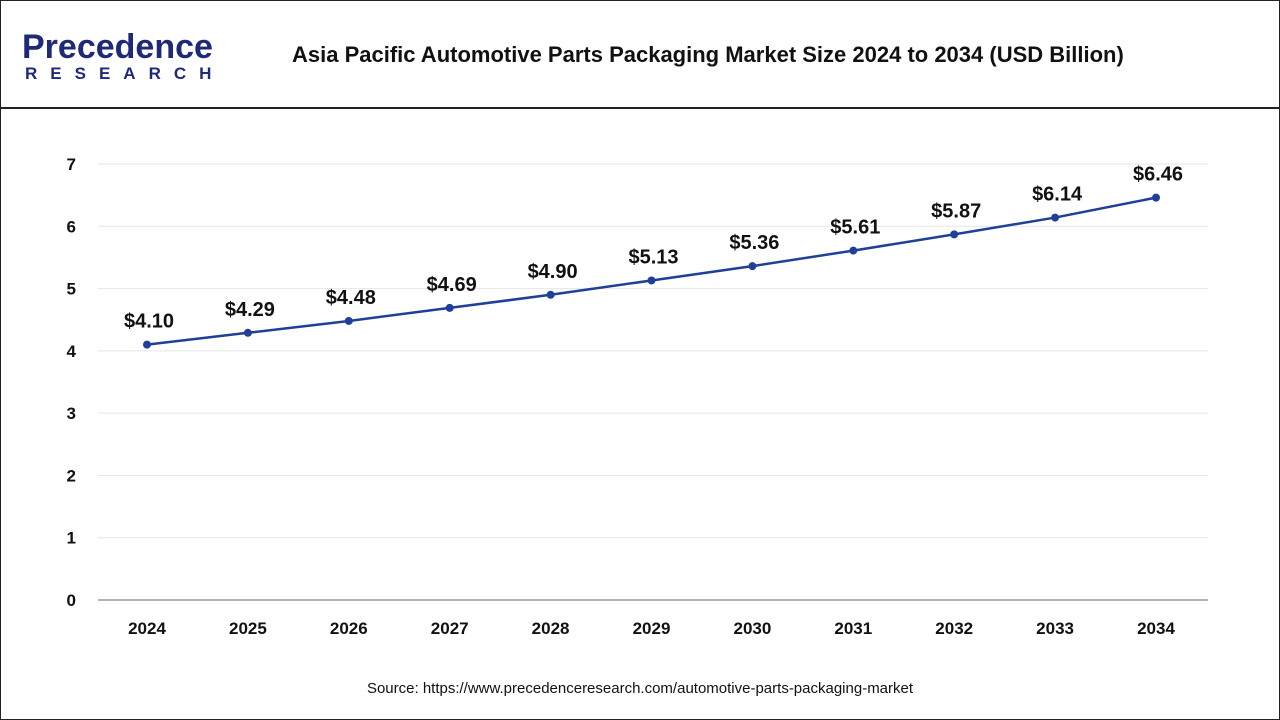 Image resolution: width=1280 pixels, height=720 pixels. I want to click on data-label: $5.61, so click(855, 228).